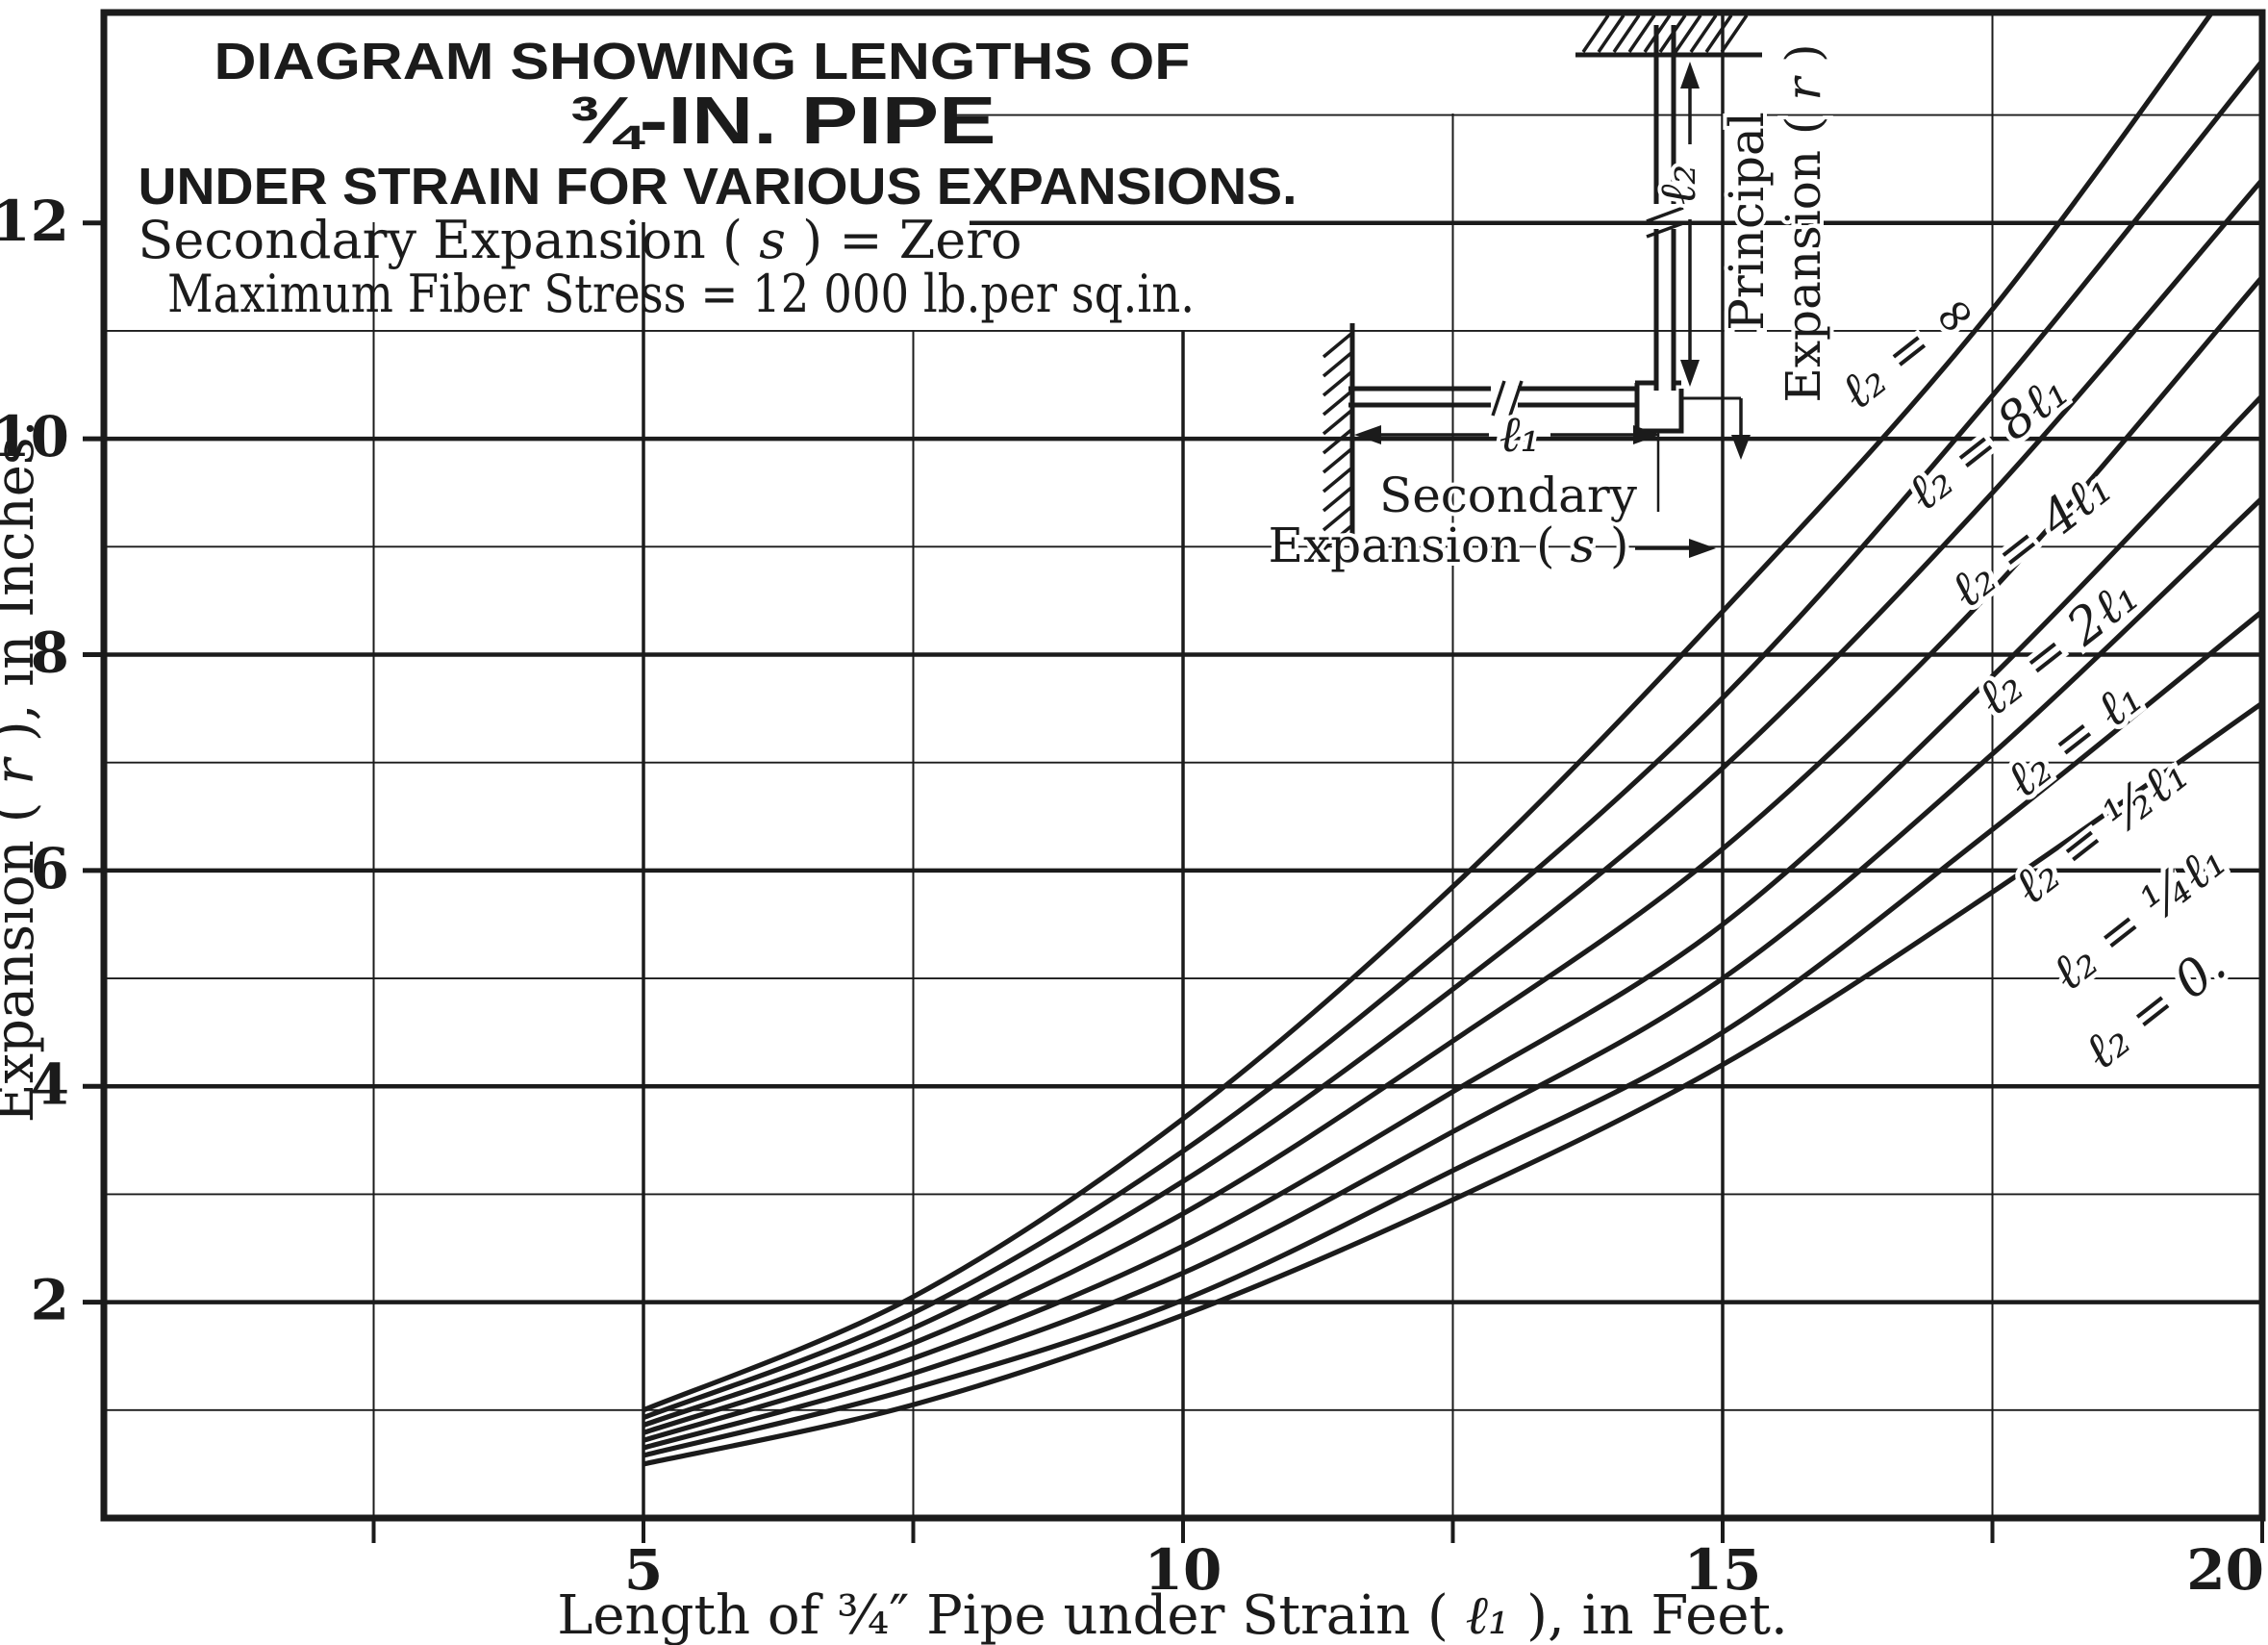 This screenshot has width=2268, height=1645. I want to click on inset-principal-label-line1: Principal, so click(1747, 221).